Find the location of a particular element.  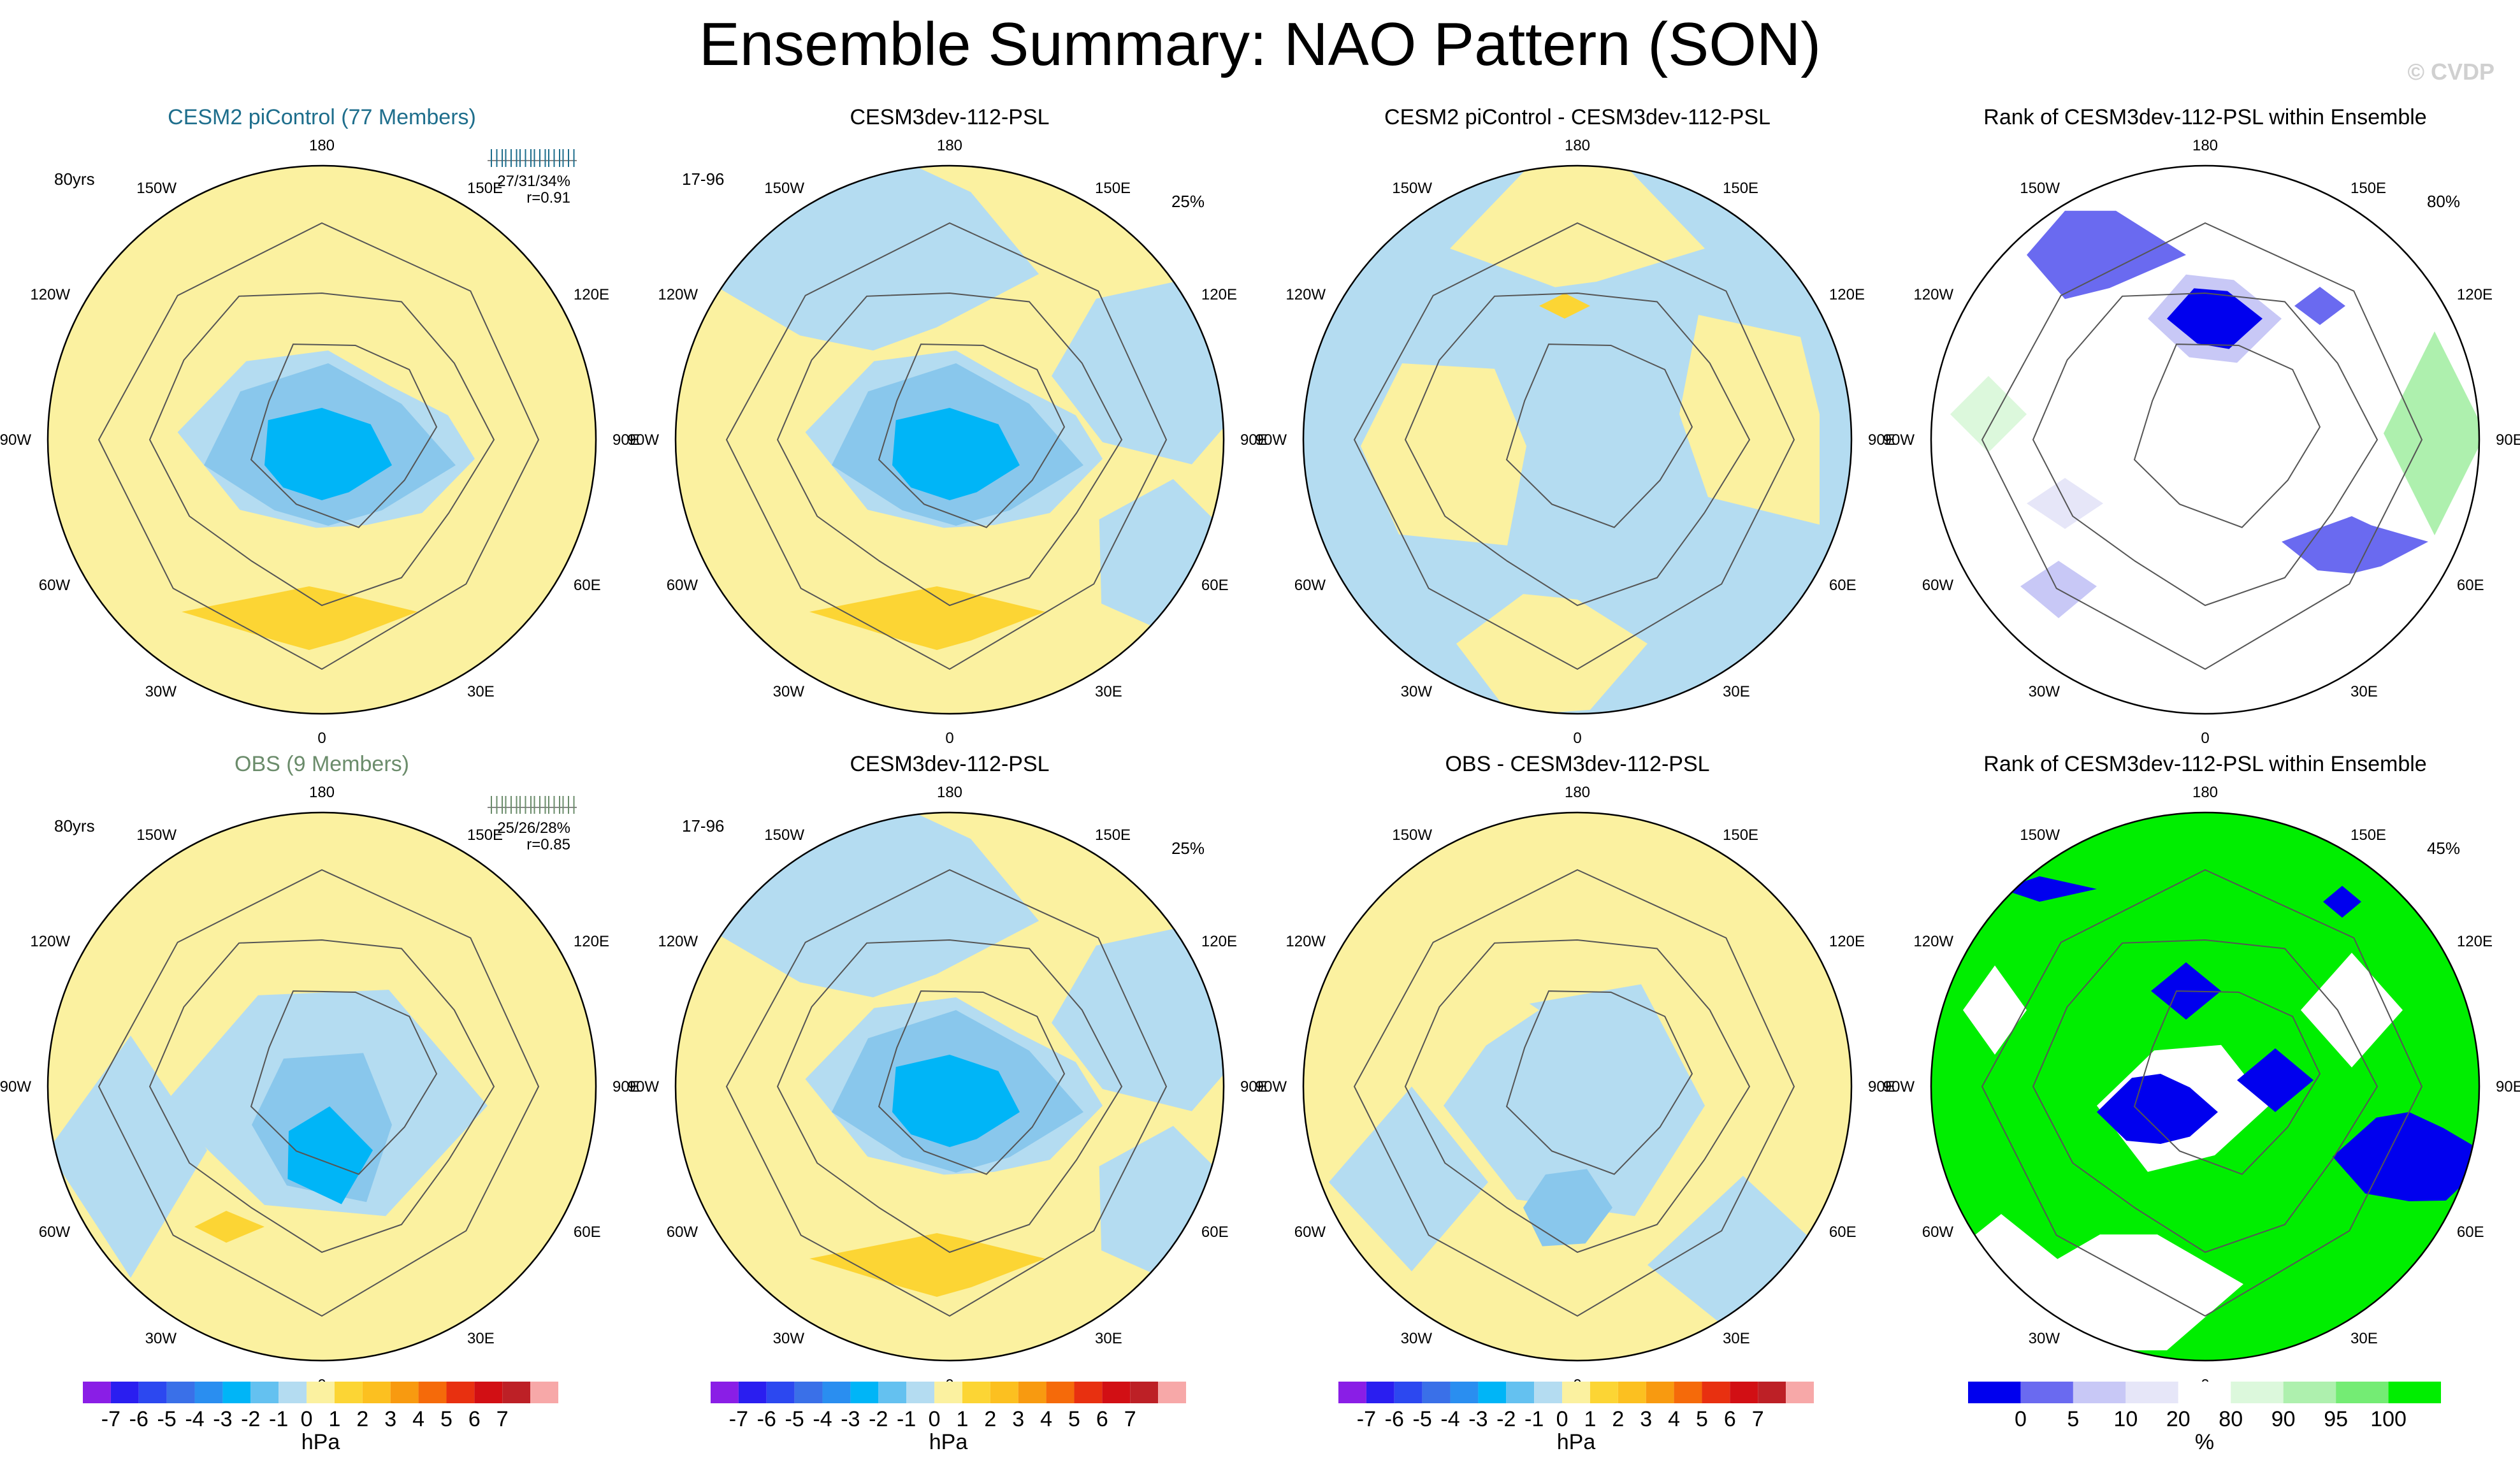

colorbar-3: -7 -6 -5 -4 -3 -2 -1 0 1 2 3 4 5 6 7 hPa is located at coordinates (1576, 1418).